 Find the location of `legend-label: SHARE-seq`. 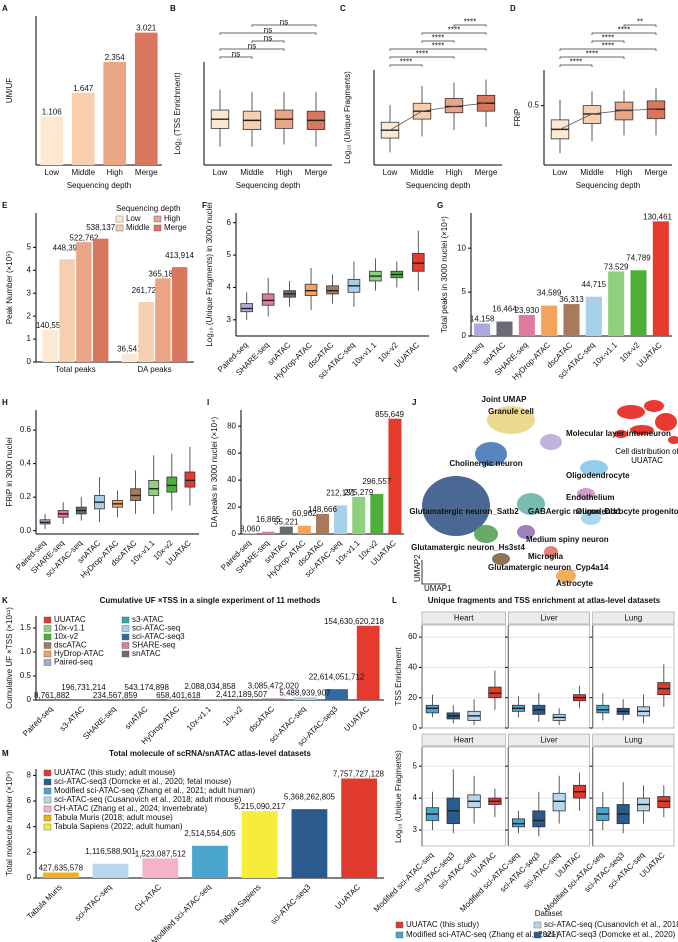

legend-label: SHARE-seq is located at coordinates (153, 645).